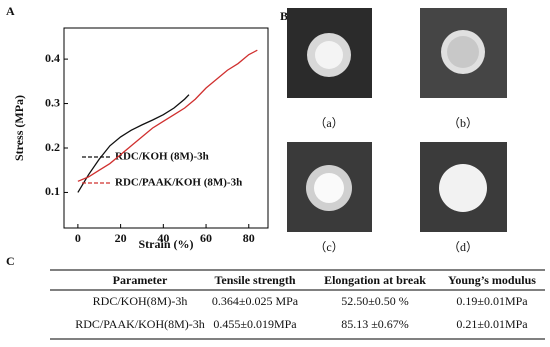  Describe the element at coordinates (140, 301) in the screenshot. I see `table-cell: RDC/KOH(8M)-3h` at that location.